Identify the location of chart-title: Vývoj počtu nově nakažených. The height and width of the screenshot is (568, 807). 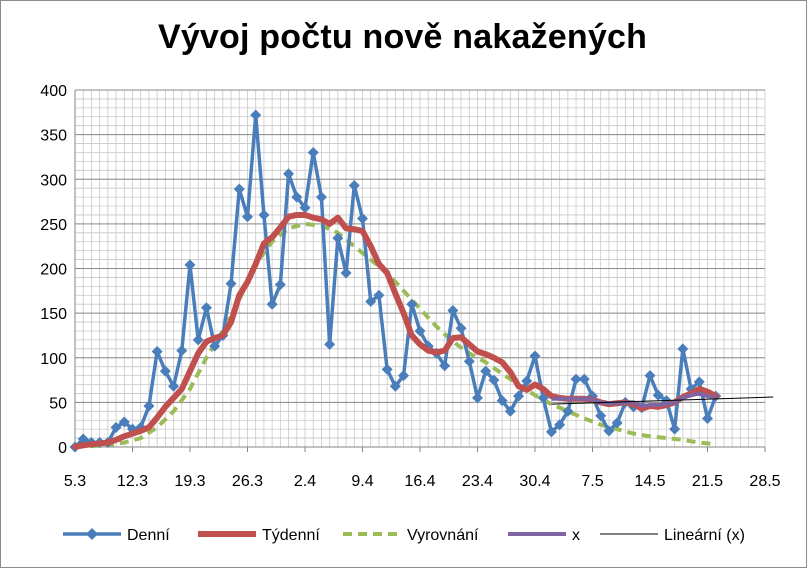
(402, 37).